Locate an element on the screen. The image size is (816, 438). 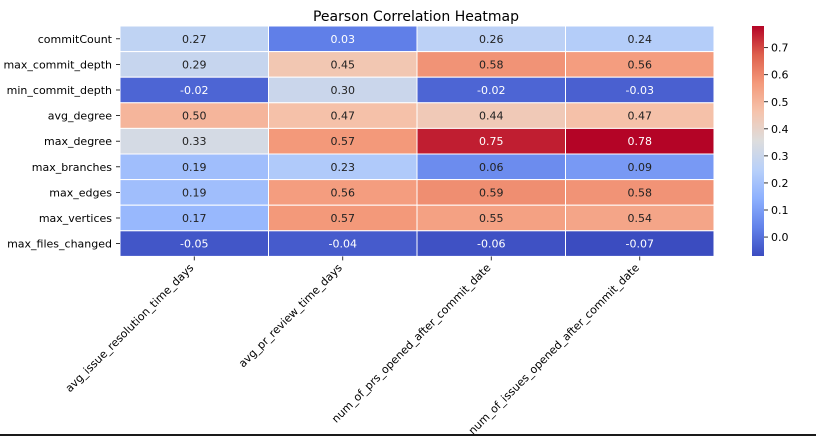
cell-value-label: 0.09 is located at coordinates (640, 167).